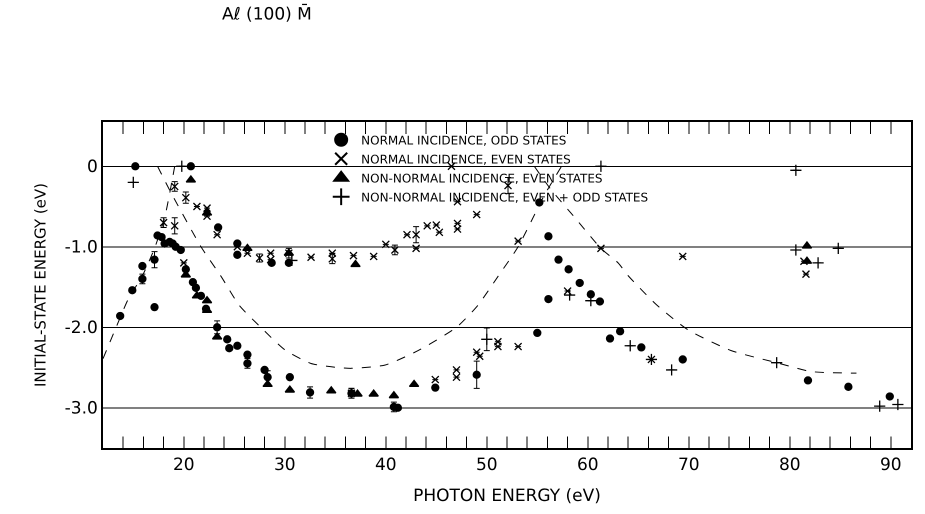  Describe the element at coordinates (587, 465) in the screenshot. I see `x-tick-label: 60` at that location.